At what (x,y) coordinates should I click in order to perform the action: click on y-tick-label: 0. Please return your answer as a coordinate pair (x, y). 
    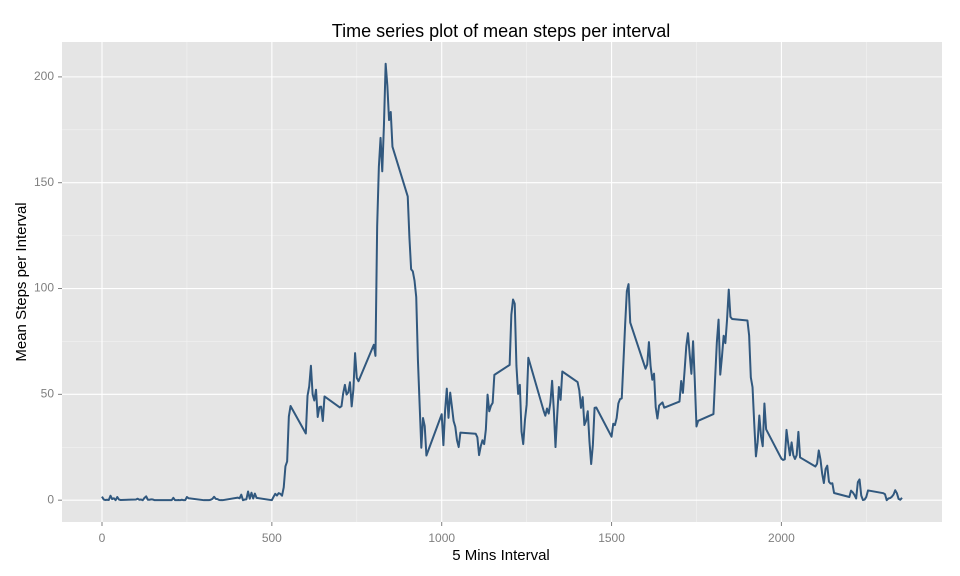
    Looking at the image, I should click on (50, 499).